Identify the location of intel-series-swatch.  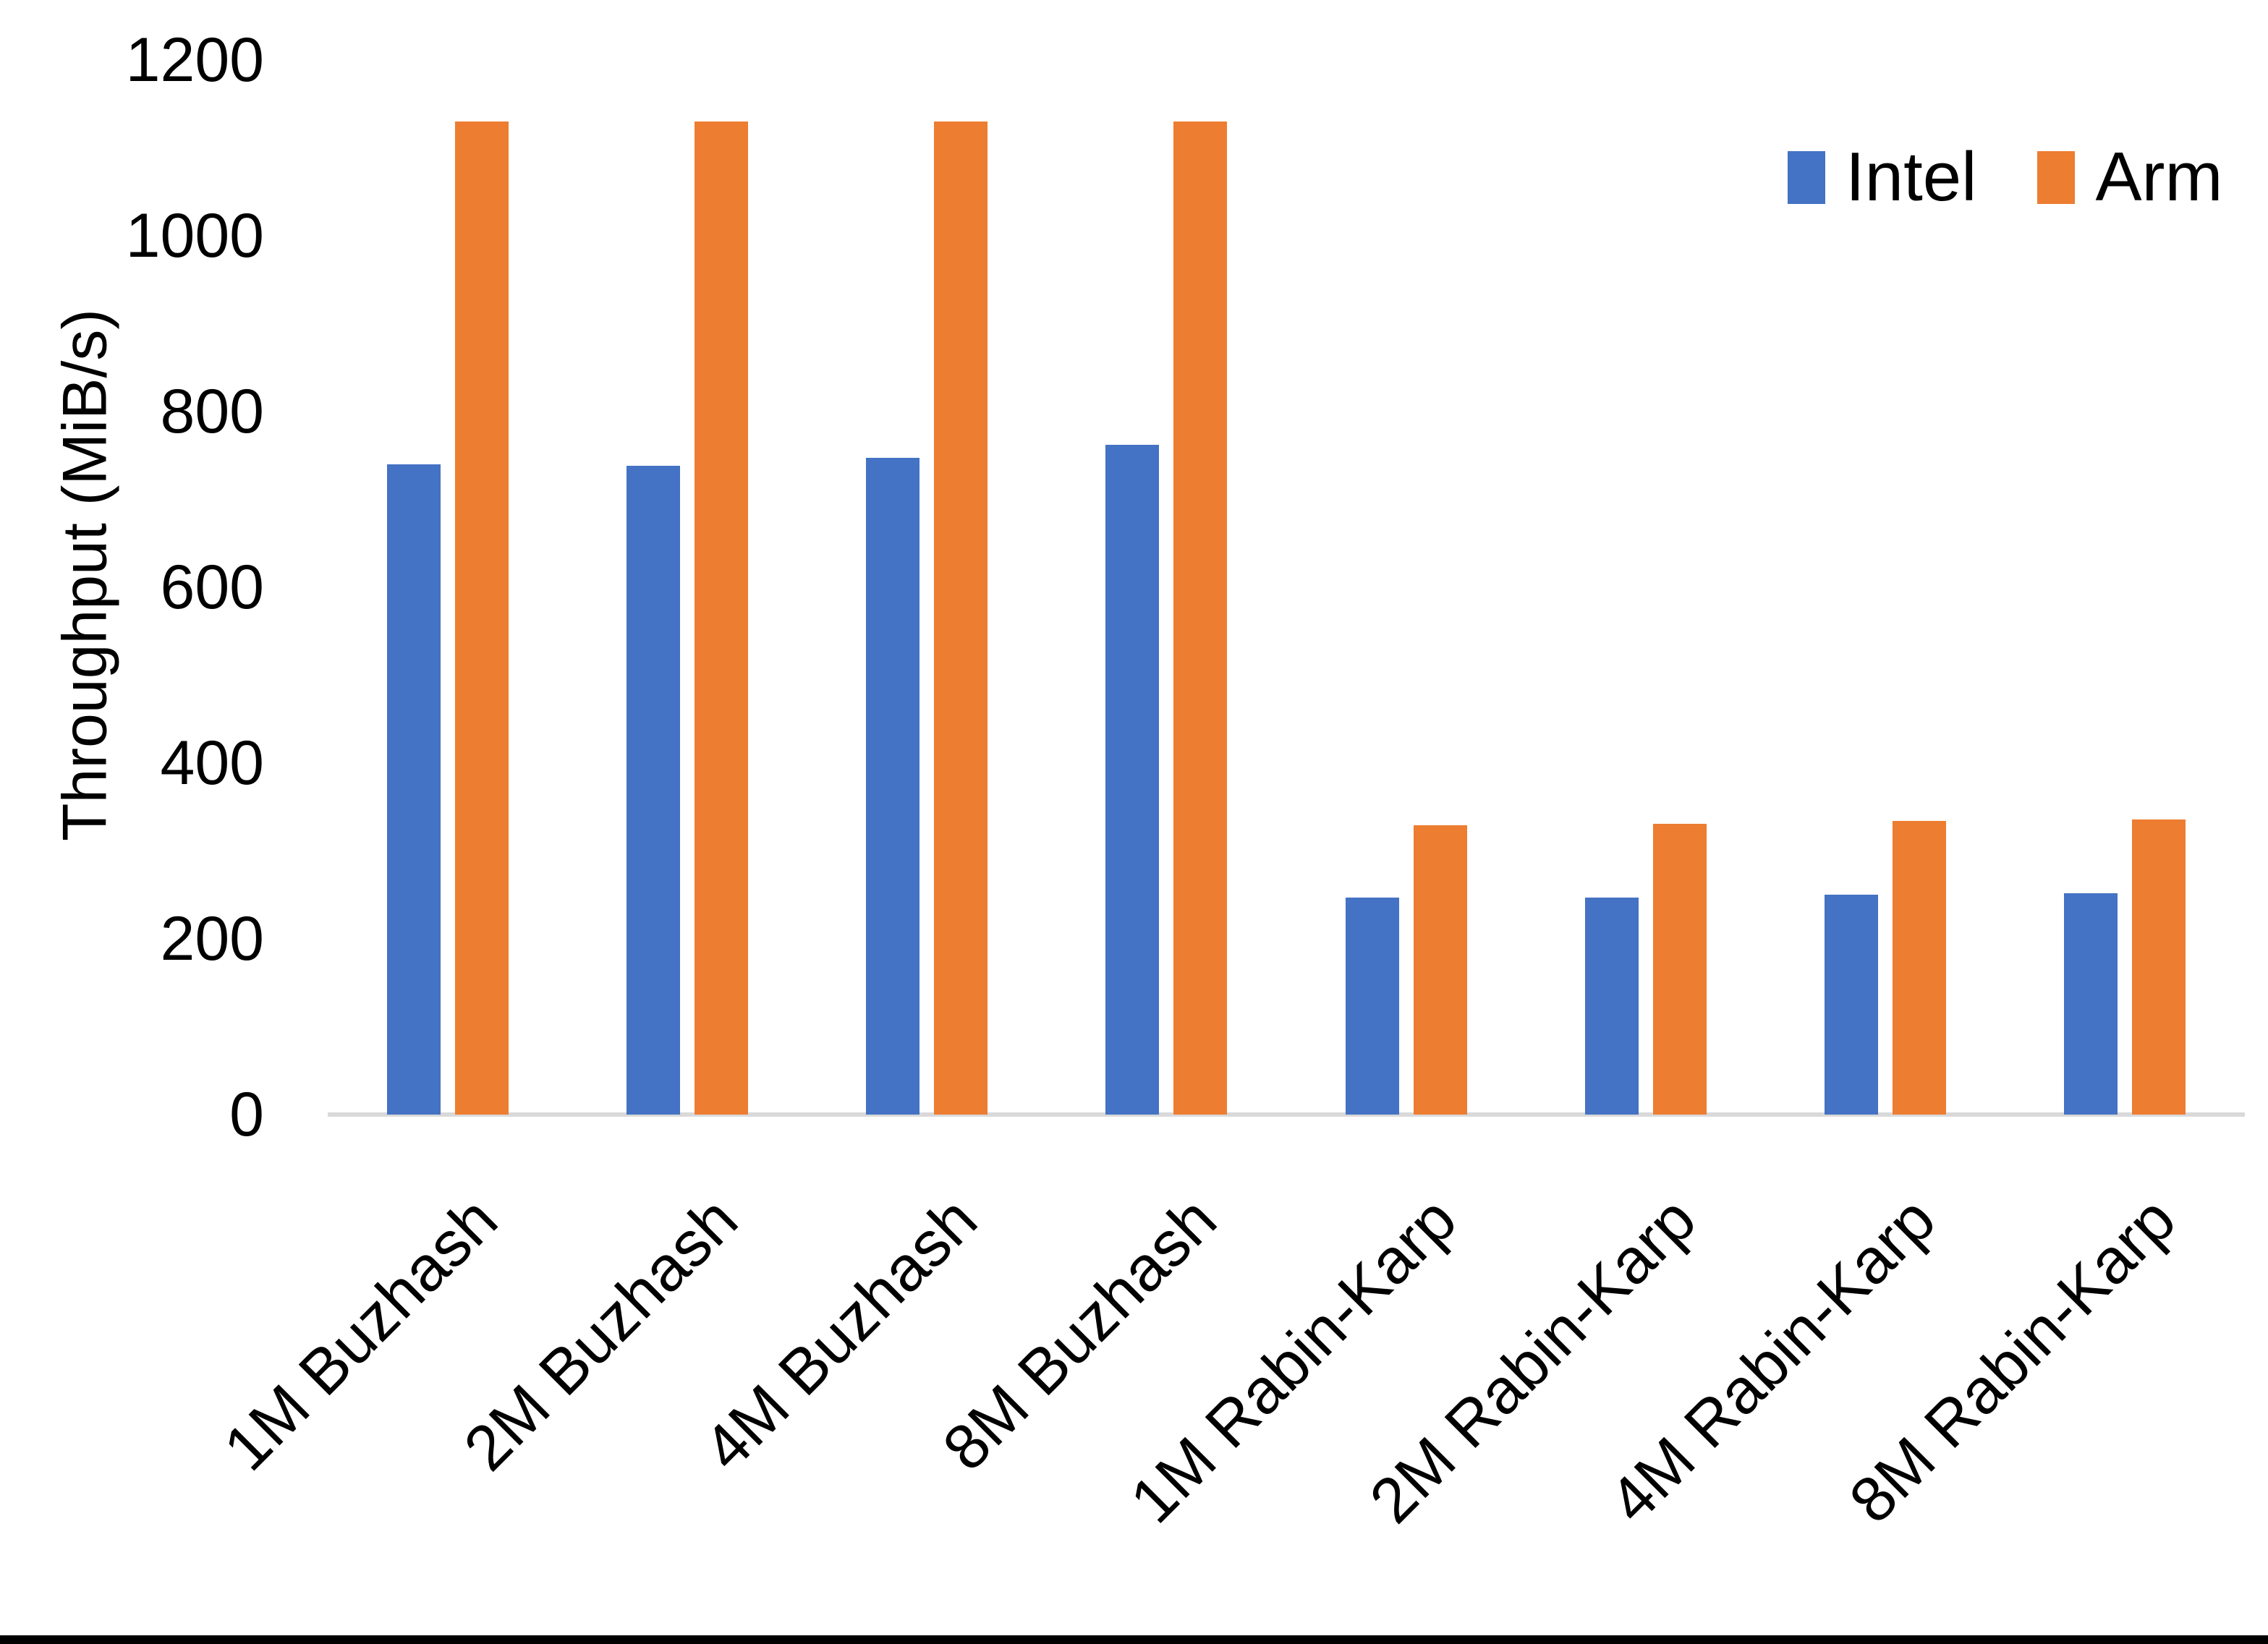
(1806, 177).